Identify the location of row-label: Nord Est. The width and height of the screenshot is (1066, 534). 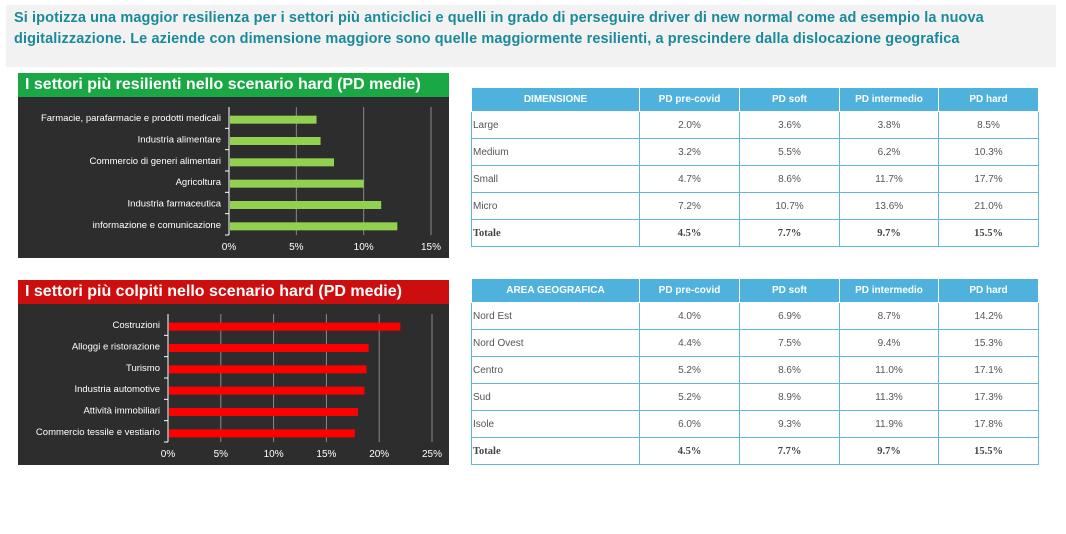
(555, 316).